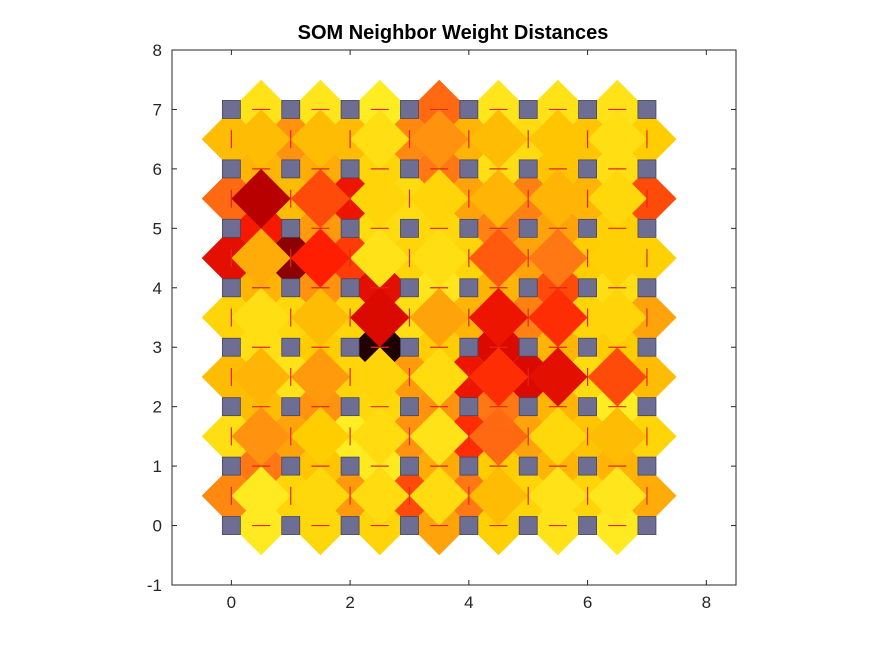 The height and width of the screenshot is (656, 875). Describe the element at coordinates (157, 407) in the screenshot. I see `y-tick-label: 2` at that location.